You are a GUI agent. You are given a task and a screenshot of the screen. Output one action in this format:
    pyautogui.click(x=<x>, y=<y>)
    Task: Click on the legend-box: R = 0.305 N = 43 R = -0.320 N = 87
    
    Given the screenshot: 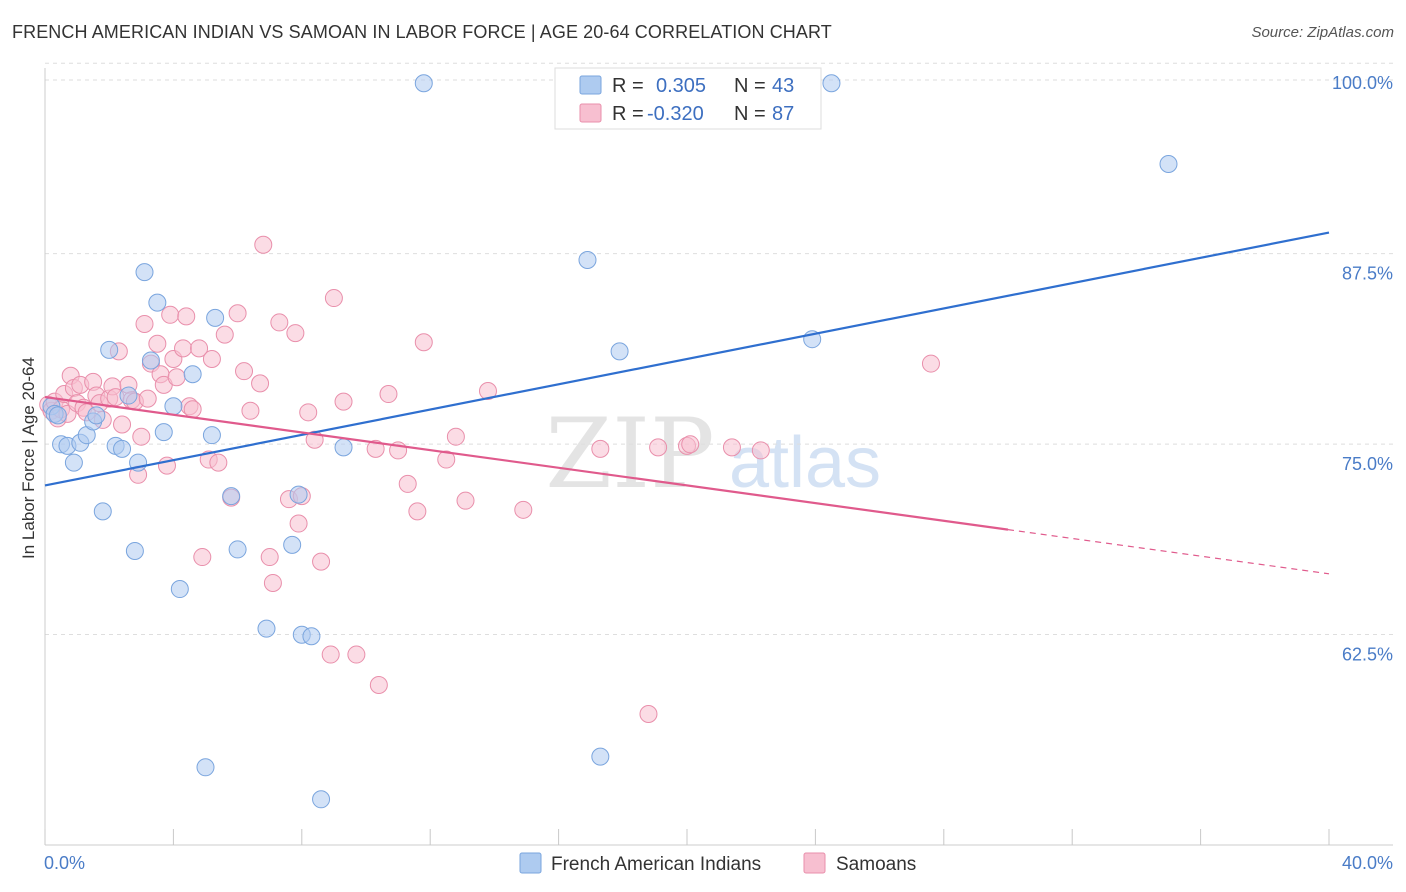 What is the action you would take?
    pyautogui.click(x=688, y=98)
    